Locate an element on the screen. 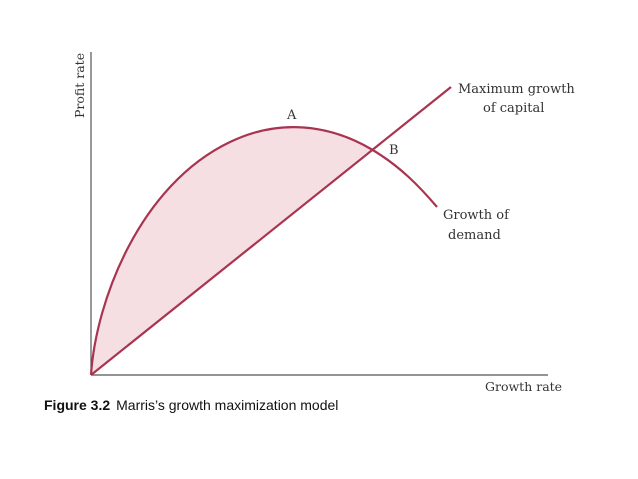 This screenshot has height=479, width=638. capital-label-line1: Maximum growth is located at coordinates (516, 89).